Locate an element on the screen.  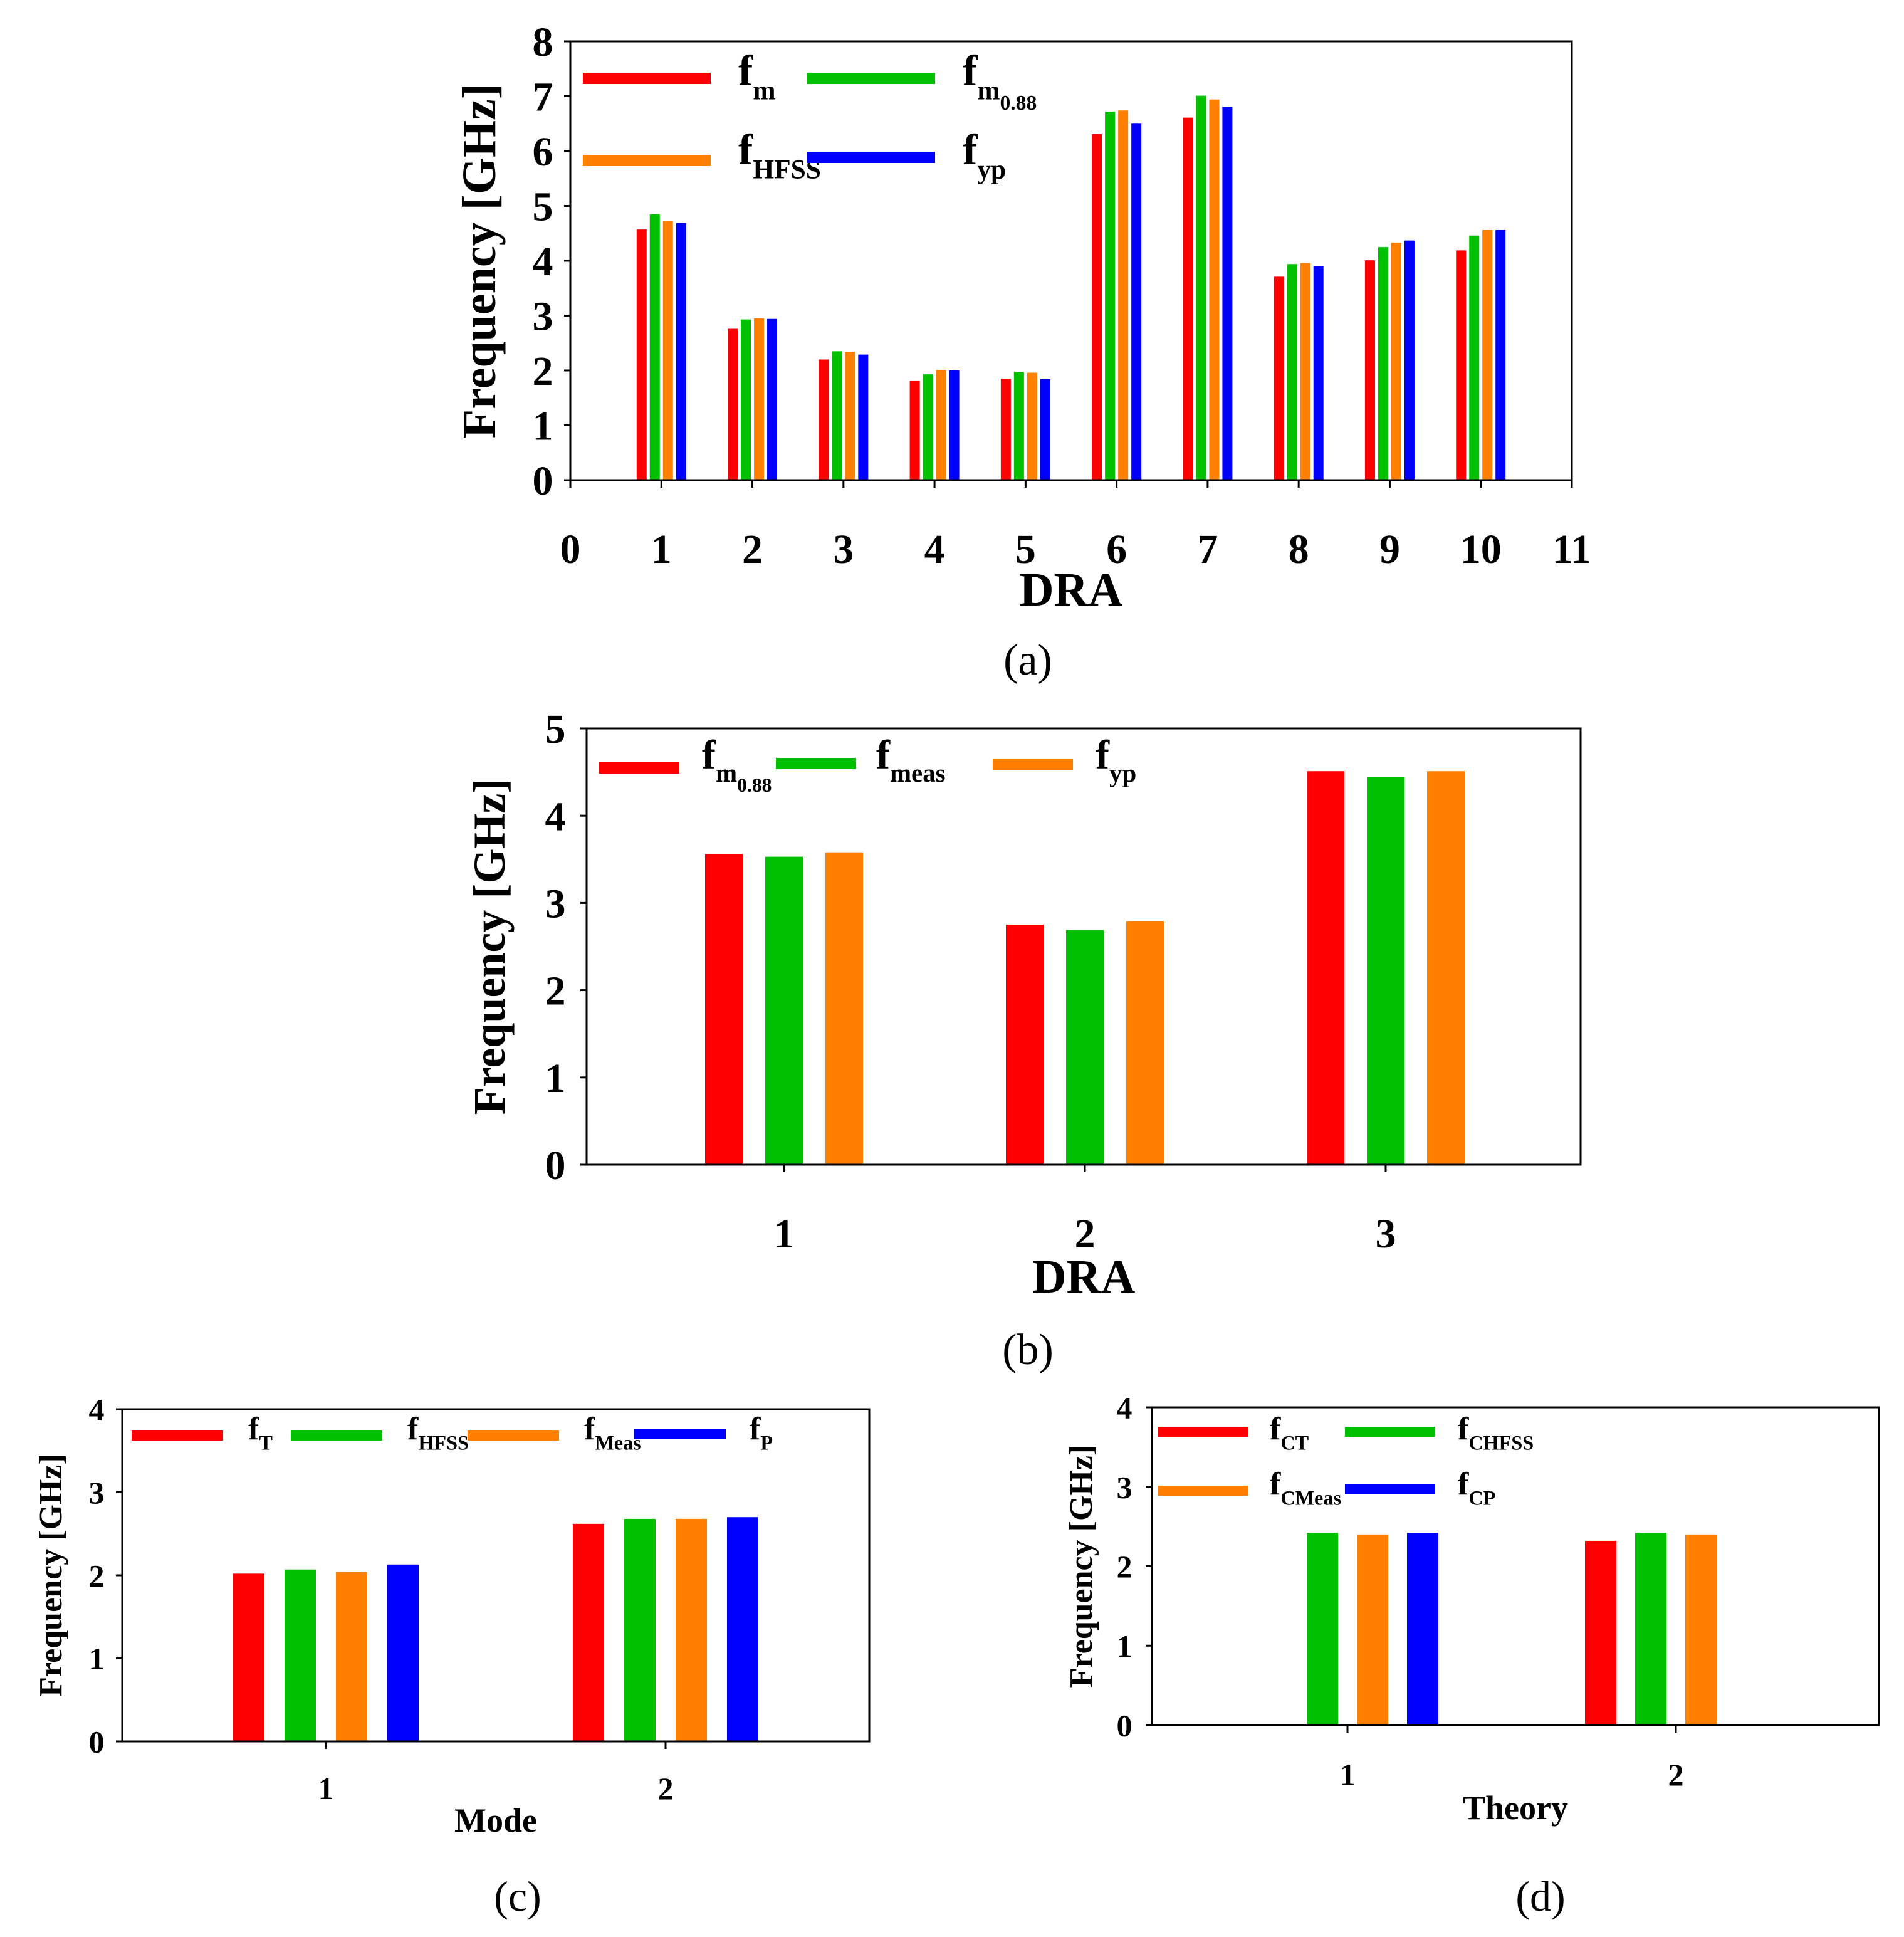
bar-m-0.88-2 is located at coordinates (746, 399).